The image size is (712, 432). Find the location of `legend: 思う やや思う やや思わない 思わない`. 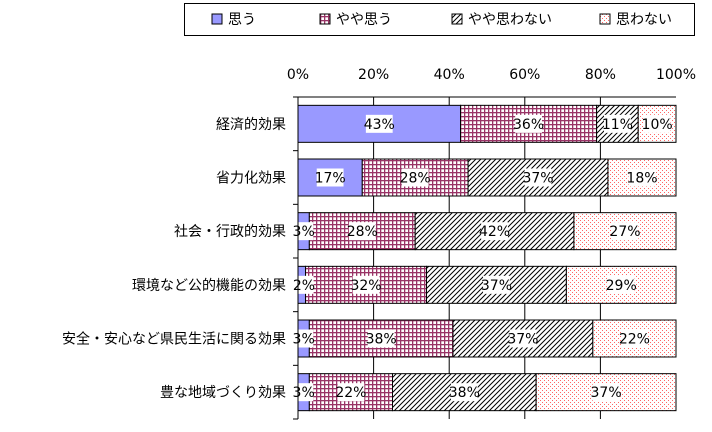

legend: 思う やや思う やや思わない 思わない is located at coordinates (439, 19).